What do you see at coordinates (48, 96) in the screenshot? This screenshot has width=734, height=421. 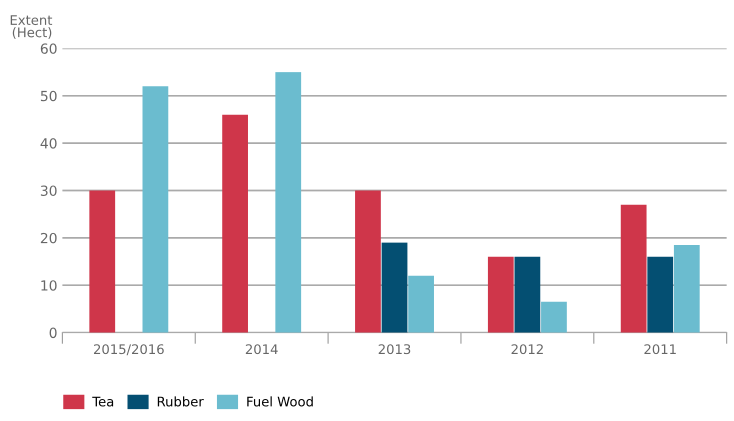 I see `y-tick-label: 50` at bounding box center [48, 96].